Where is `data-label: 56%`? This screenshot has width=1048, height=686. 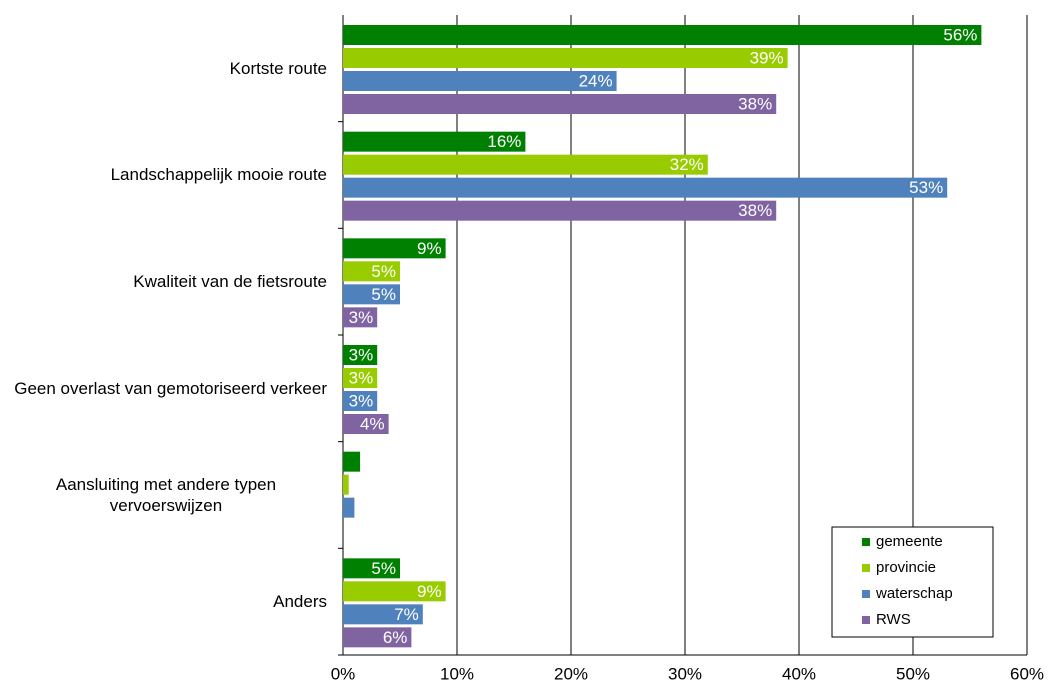
data-label: 56% is located at coordinates (960, 34).